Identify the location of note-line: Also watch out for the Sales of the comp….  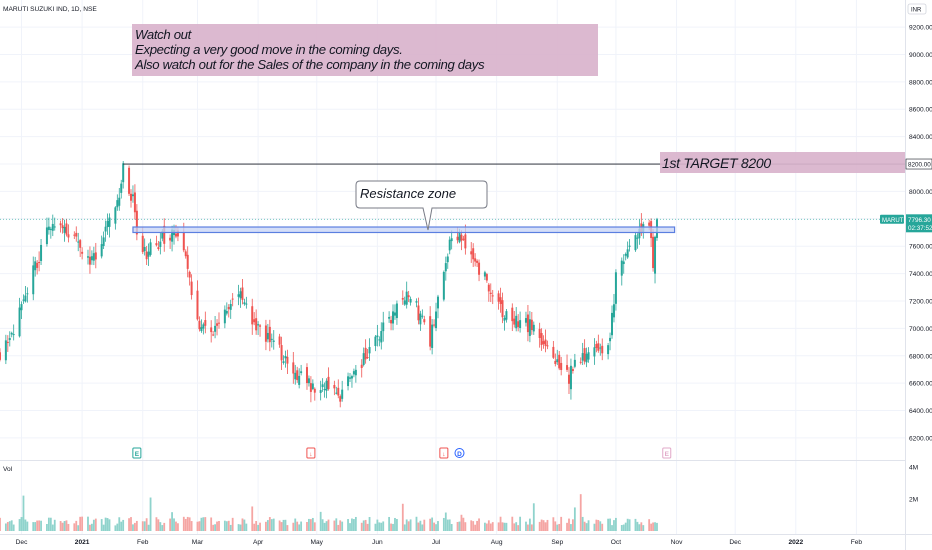
(309, 64).